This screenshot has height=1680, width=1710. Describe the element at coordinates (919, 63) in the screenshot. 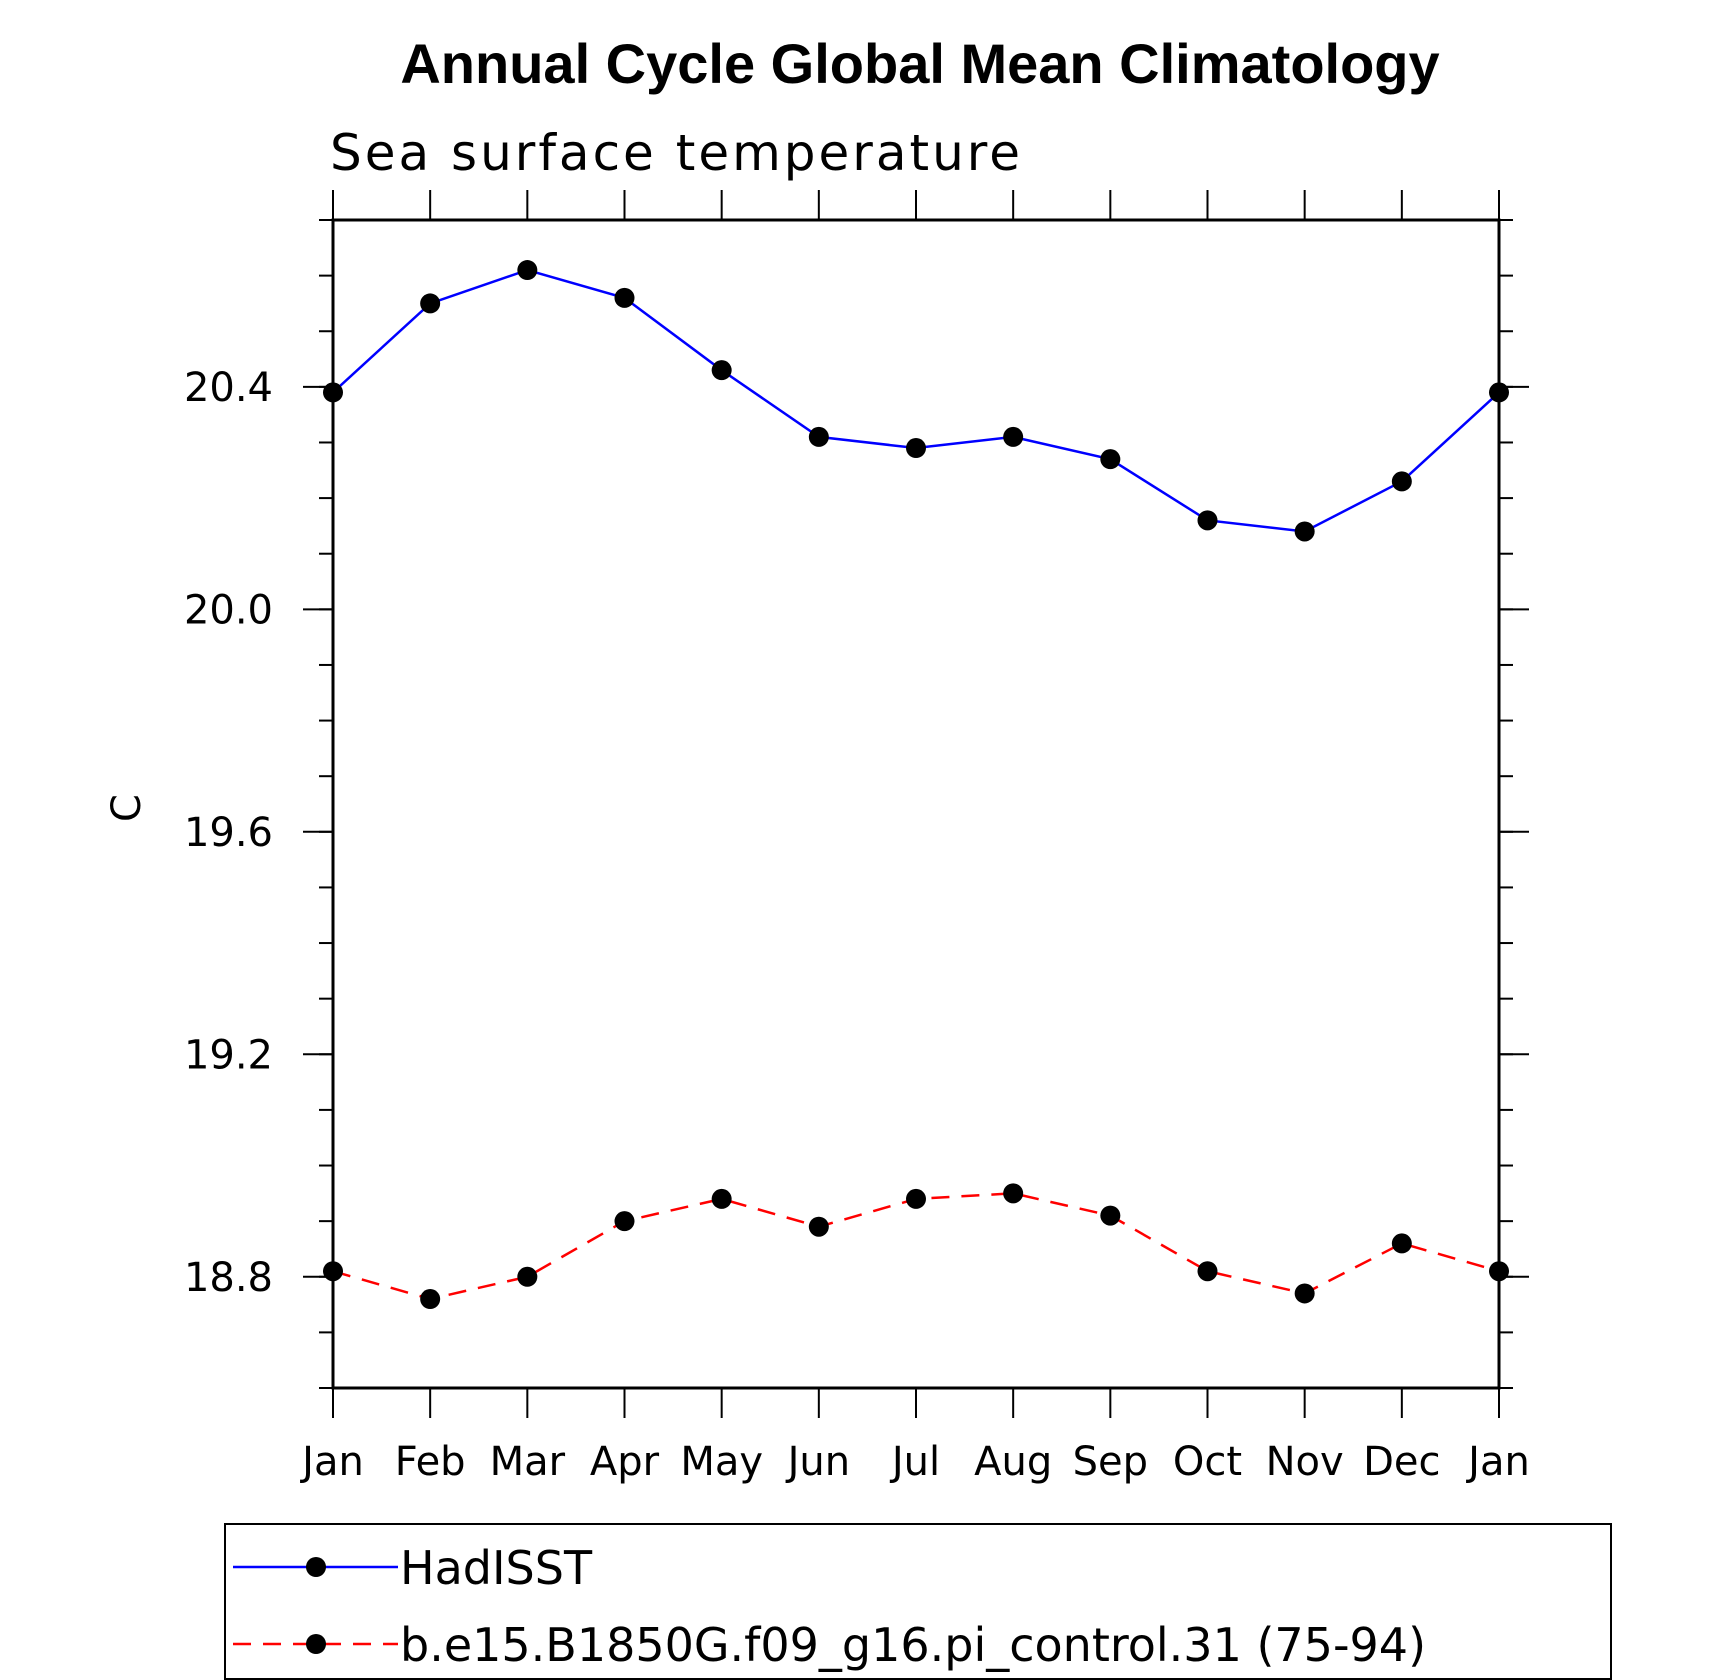

I see `chart-title: Annual Cycle Global Mean Climatology` at that location.